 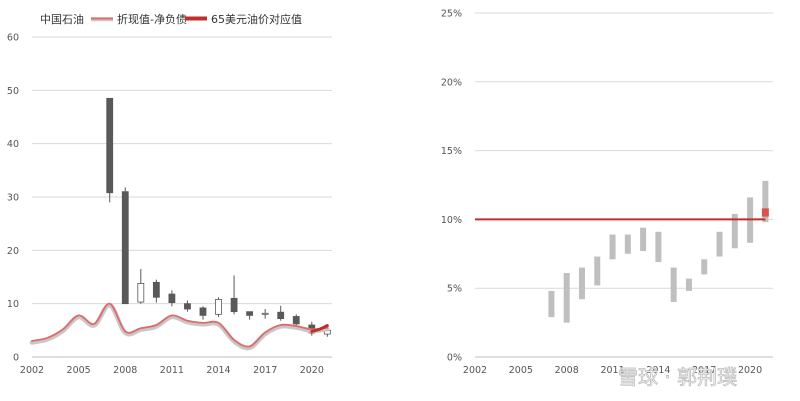 What do you see at coordinates (622, 251) in the screenshot?
I see `right-marks` at bounding box center [622, 251].